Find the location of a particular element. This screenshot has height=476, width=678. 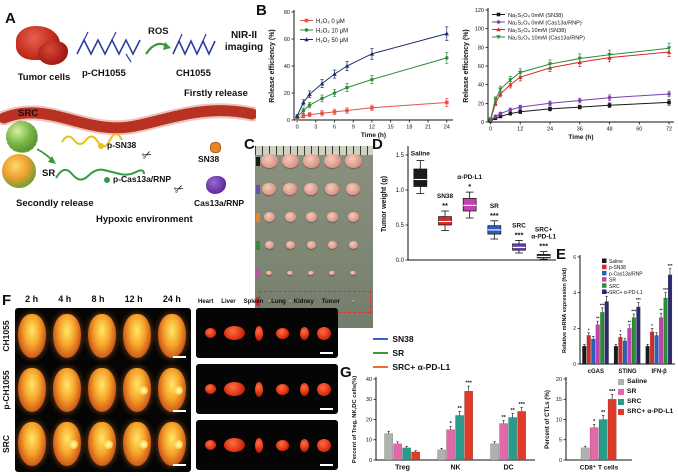

svg-text: 21 is located at coordinates (428, 128).